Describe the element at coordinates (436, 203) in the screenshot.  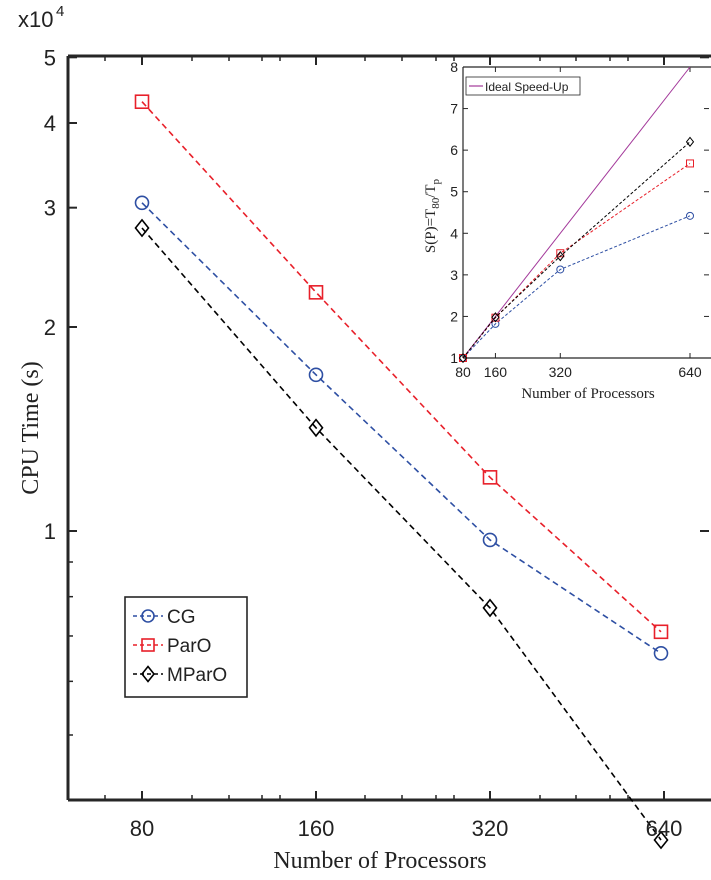
I see `inset-ylabel-sub1: 80` at that location.